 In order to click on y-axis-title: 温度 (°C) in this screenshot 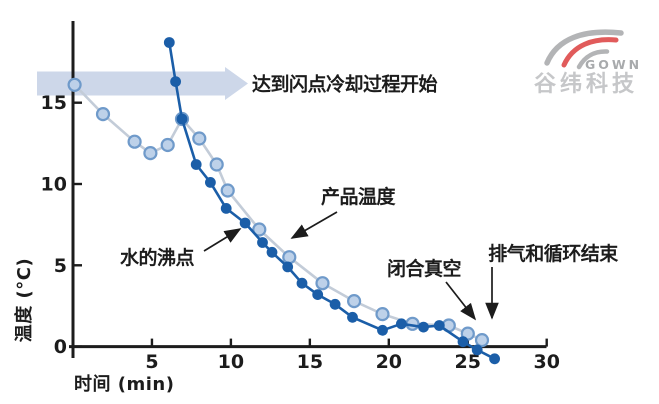, I will do `click(24, 300)`.